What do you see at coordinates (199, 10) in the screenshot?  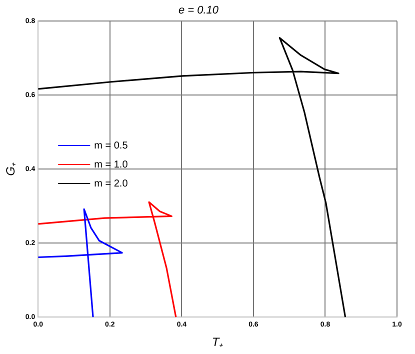 I see `chart-title: e = 0.10` at bounding box center [199, 10].